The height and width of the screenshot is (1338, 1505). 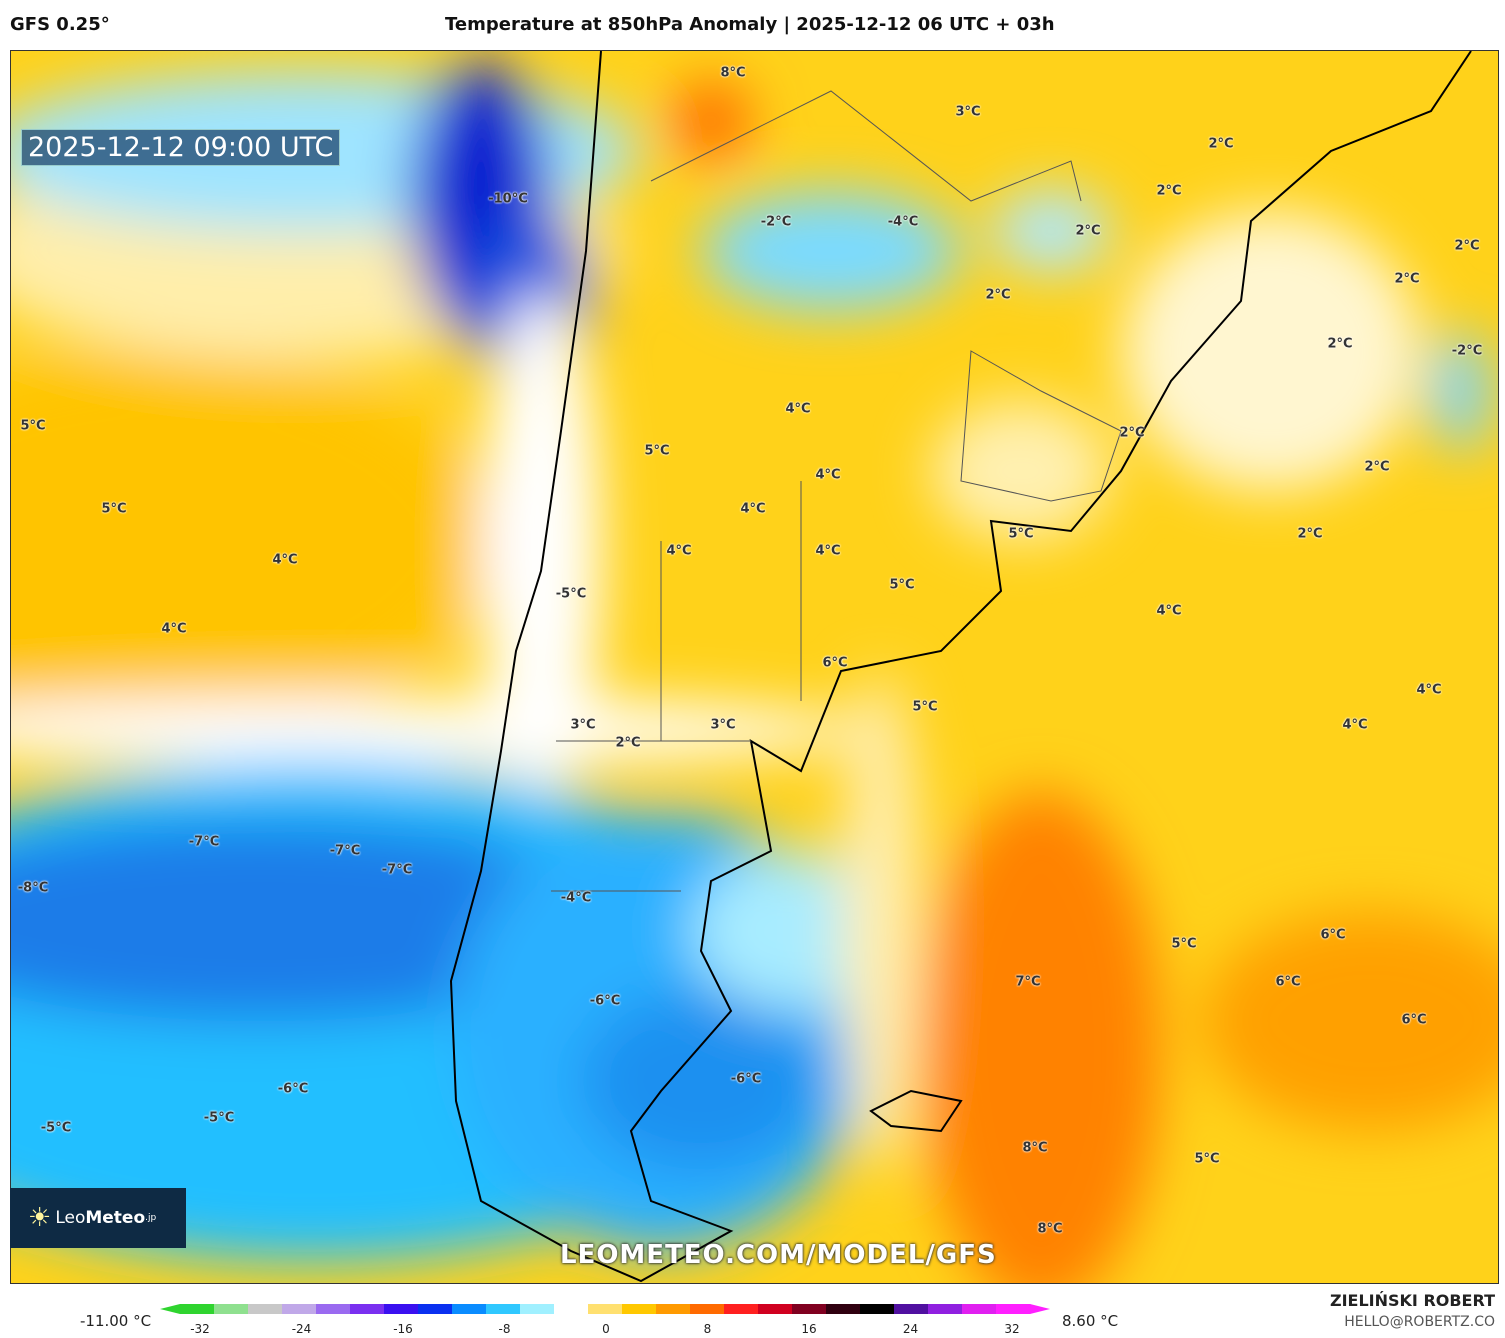 What do you see at coordinates (778, 1255) in the screenshot?
I see `model-url-watermark: LEOMETEO.COM/MODEL/GFS` at bounding box center [778, 1255].